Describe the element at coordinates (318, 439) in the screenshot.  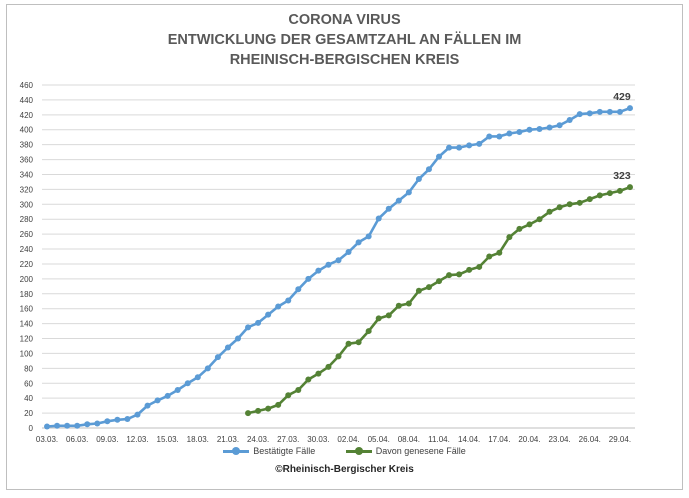
I see `x-tick-label: 30.03.` at that location.